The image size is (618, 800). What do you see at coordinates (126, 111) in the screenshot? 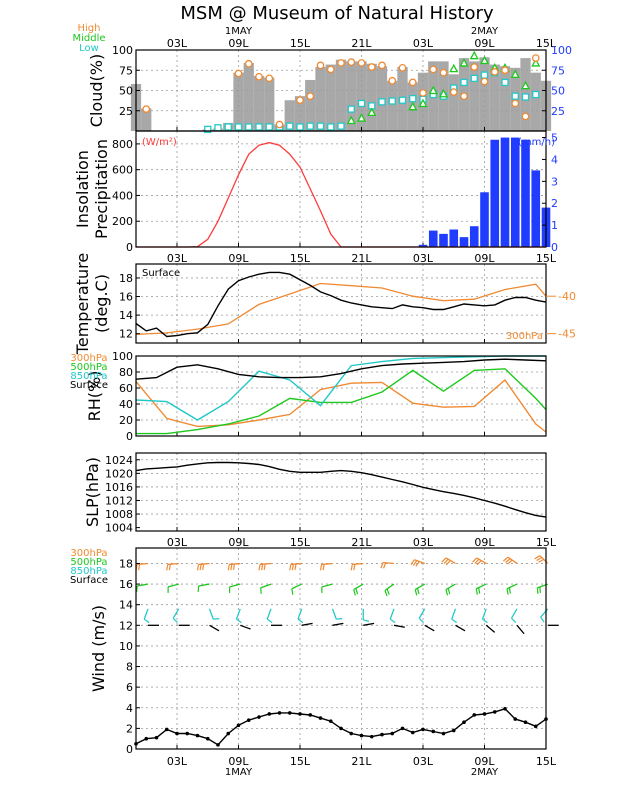
I see `cloud-ytick-label: 25` at bounding box center [126, 111].